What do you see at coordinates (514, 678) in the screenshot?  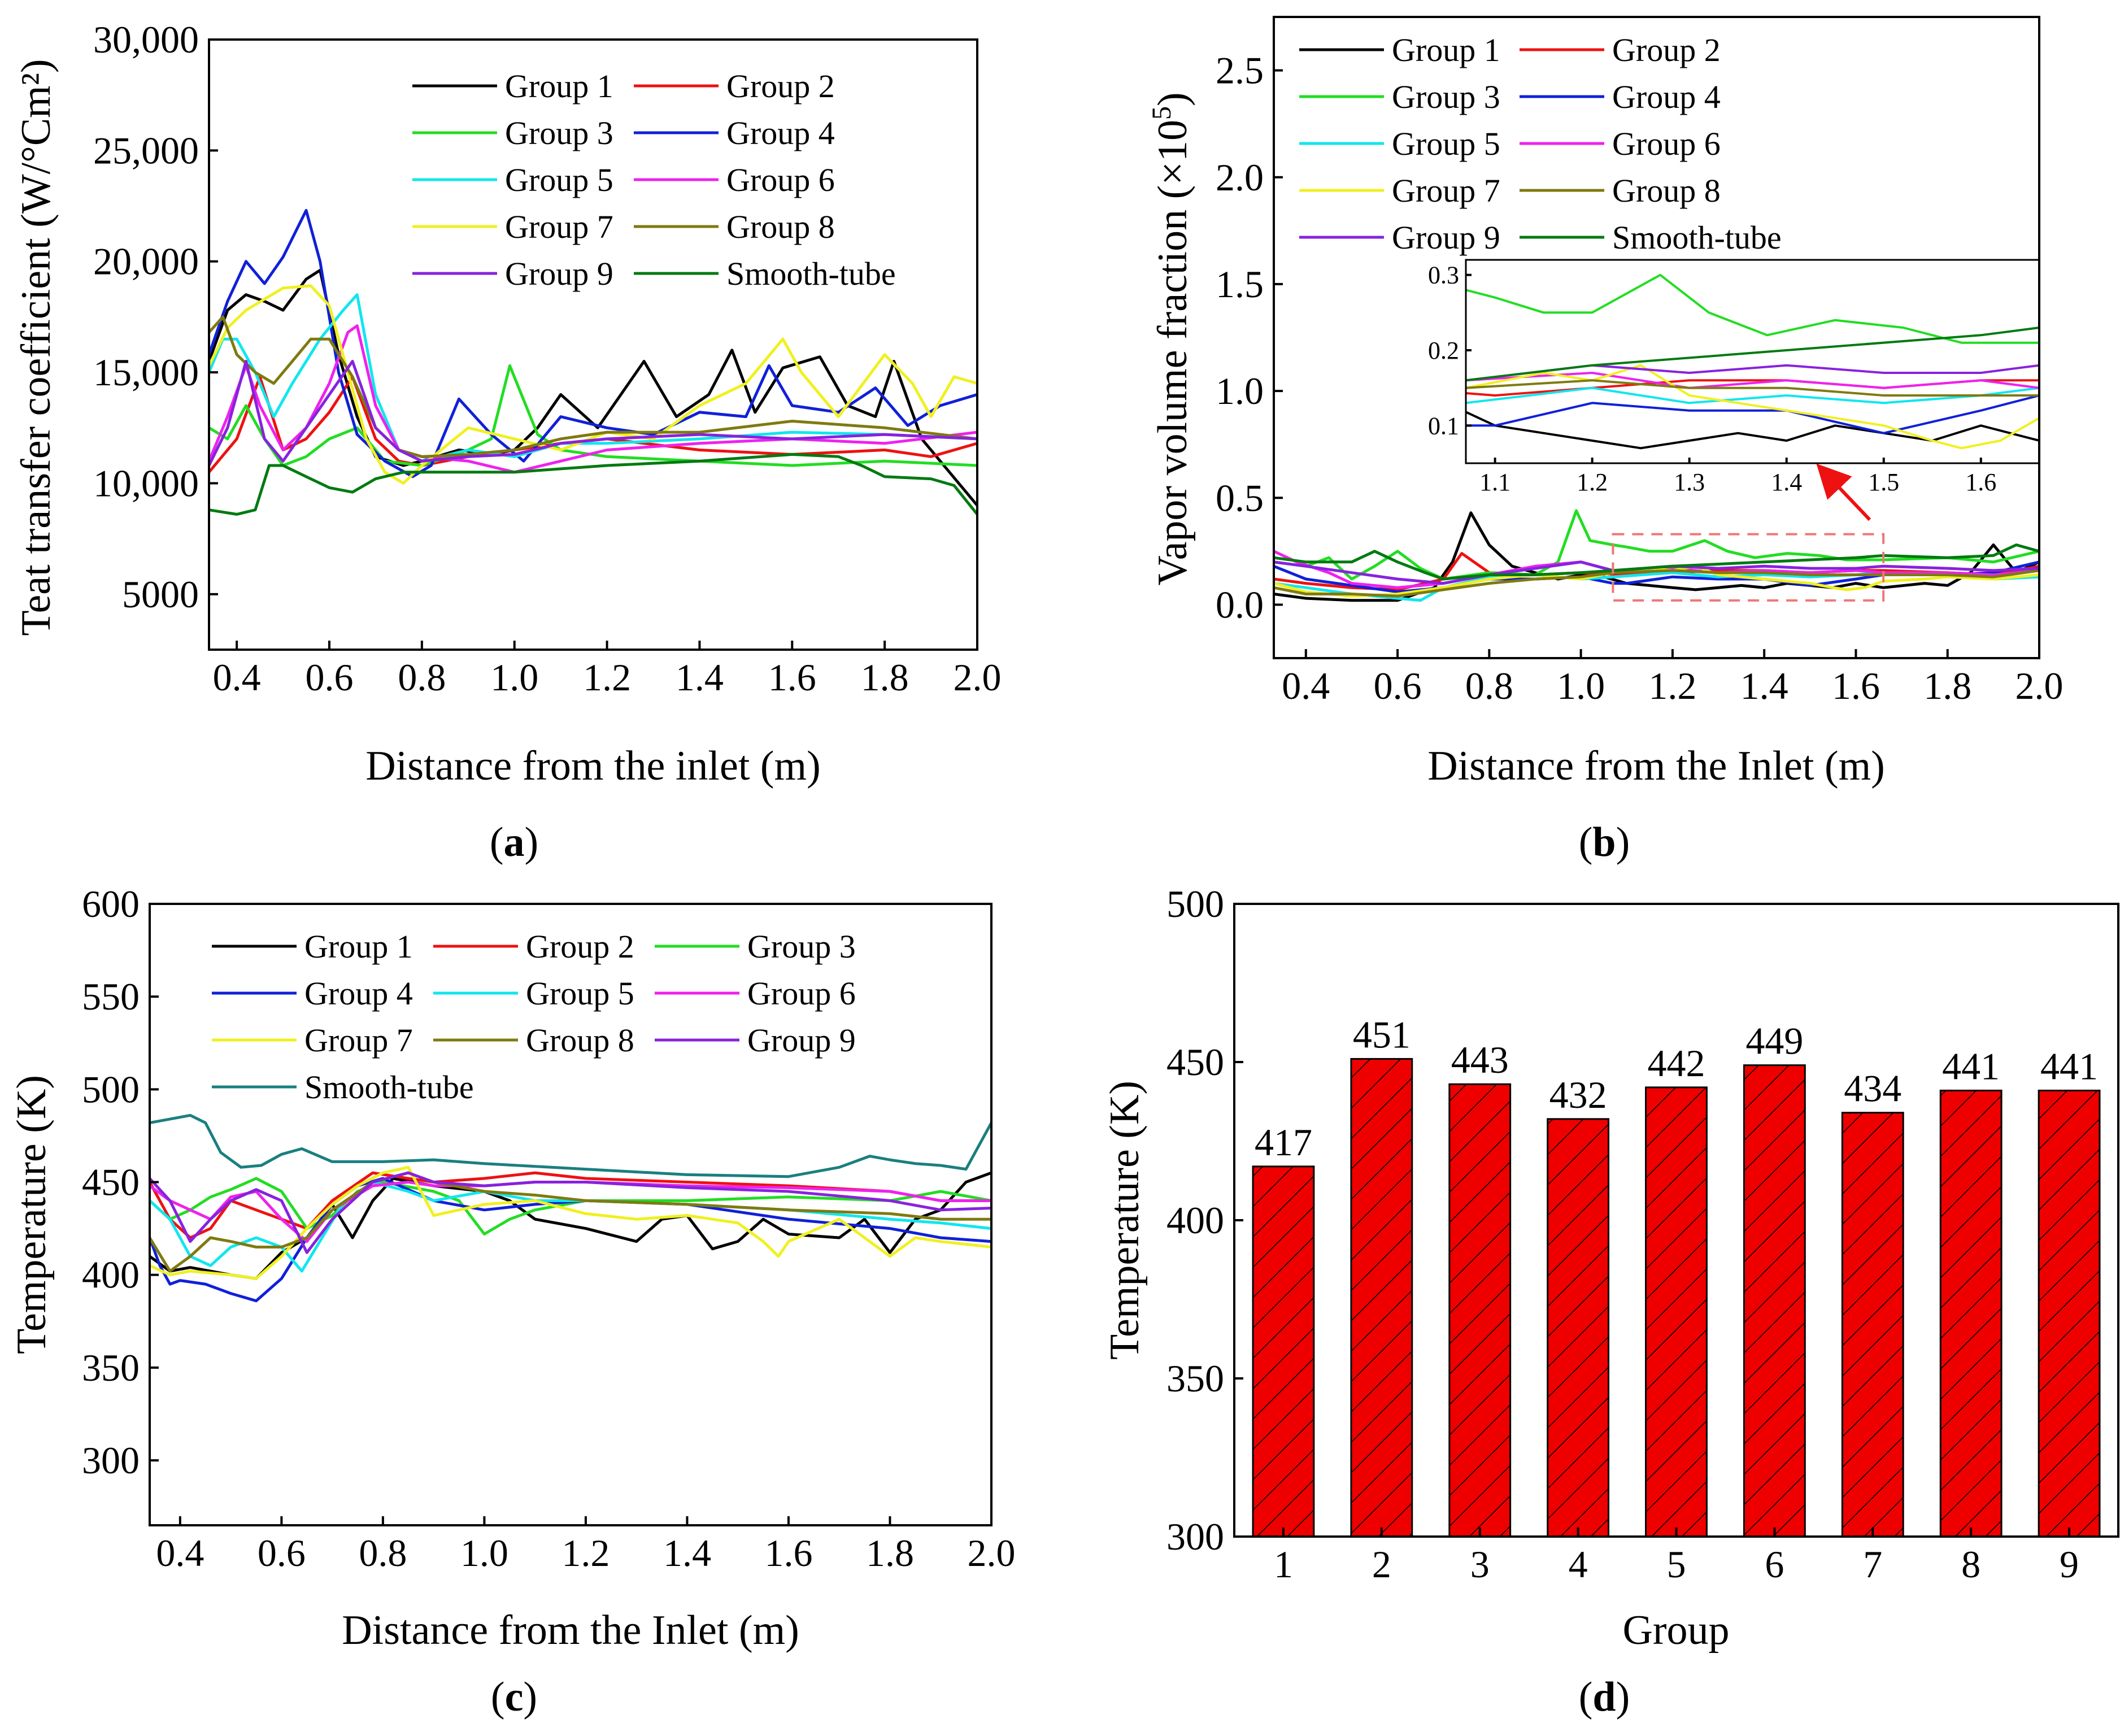 I see `x-tick-label: 1.0` at bounding box center [514, 678].